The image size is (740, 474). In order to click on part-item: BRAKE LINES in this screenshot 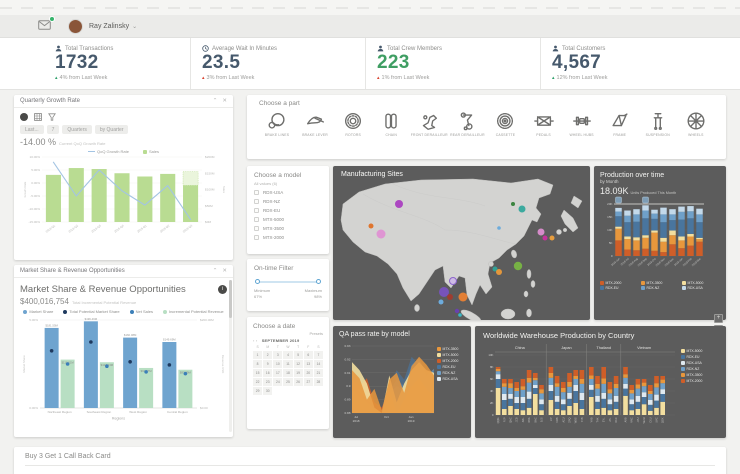, I will do `click(277, 123)`.